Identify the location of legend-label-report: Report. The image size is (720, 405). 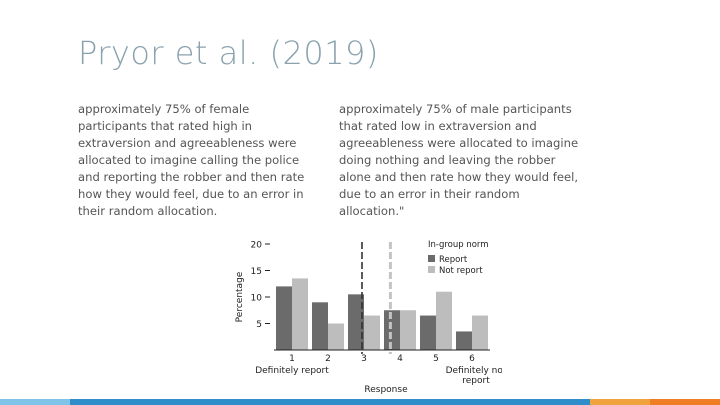
(453, 260).